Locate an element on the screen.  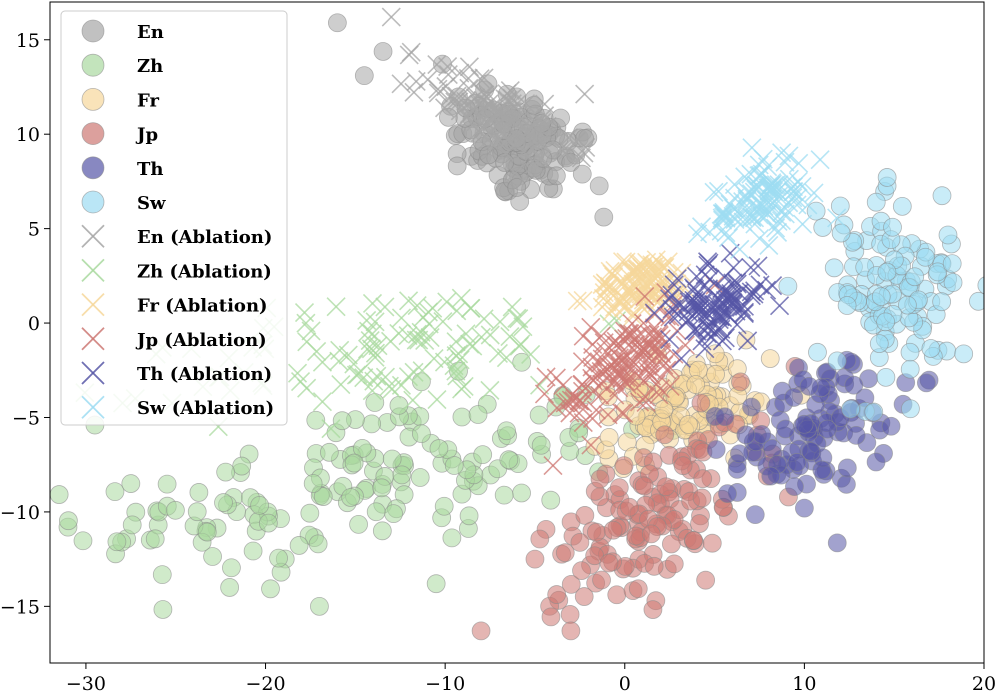
legend-item-zh-ablation: Zh (Ablation) is located at coordinates (176, 270).